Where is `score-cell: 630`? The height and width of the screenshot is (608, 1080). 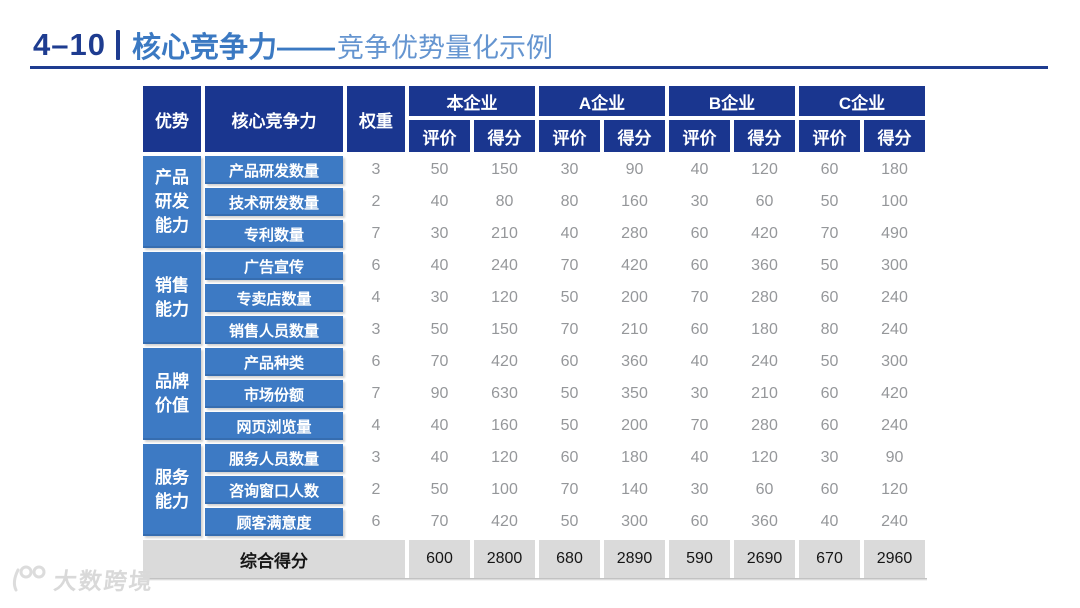
score-cell: 630 is located at coordinates (504, 394).